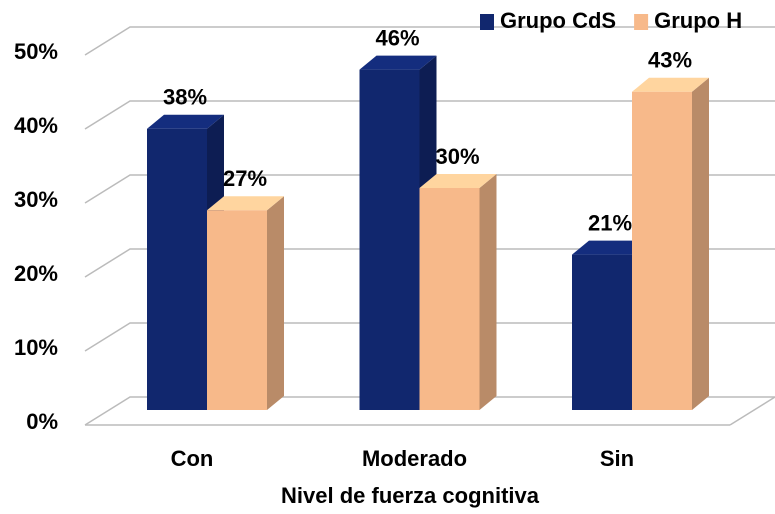 This screenshot has height=514, width=775. Describe the element at coordinates (192, 458) in the screenshot. I see `x-tick-label: Con` at that location.